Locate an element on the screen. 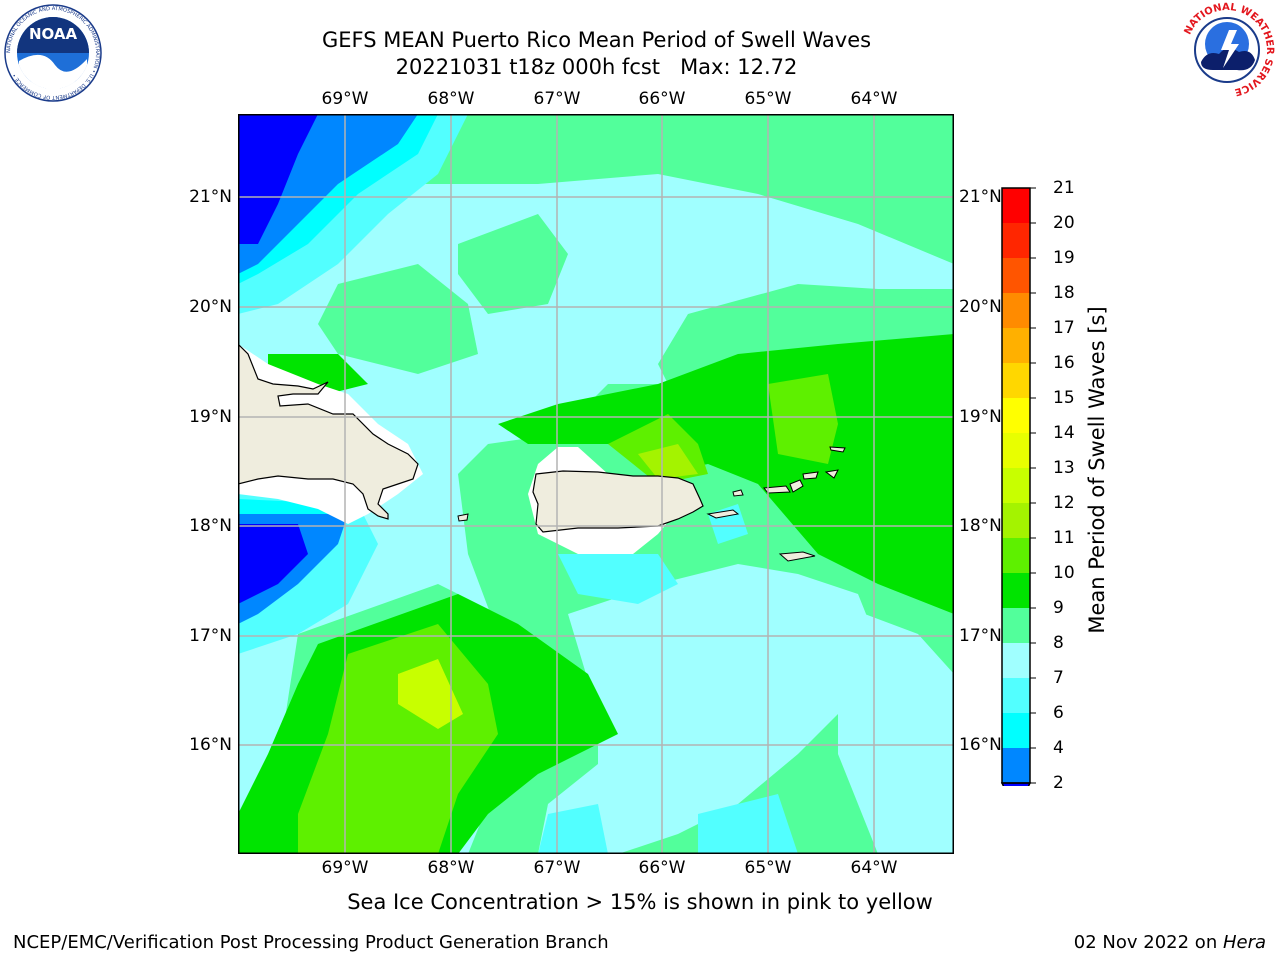  field-12-13-north is located at coordinates (668, 461).